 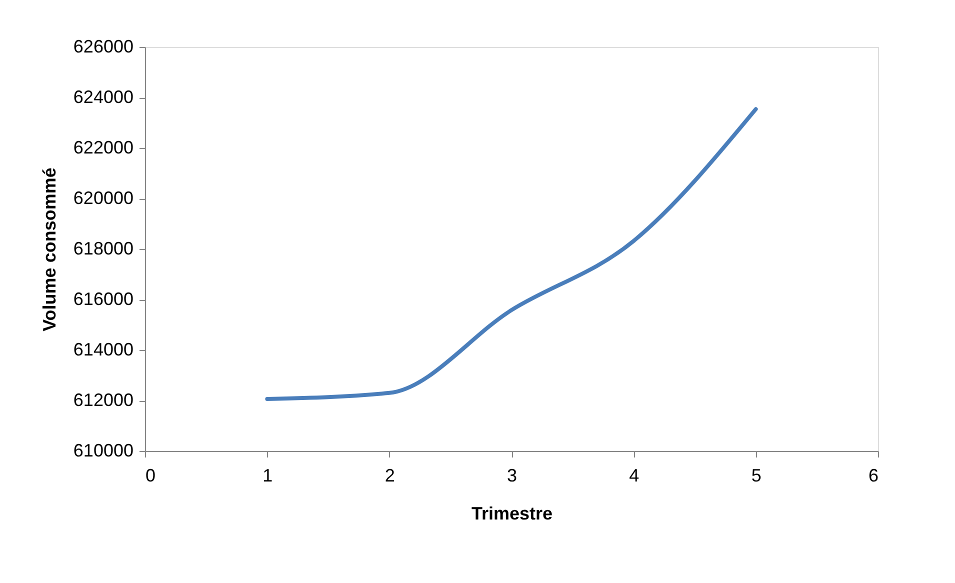 I want to click on x-tick-label: 4, so click(x=634, y=476).